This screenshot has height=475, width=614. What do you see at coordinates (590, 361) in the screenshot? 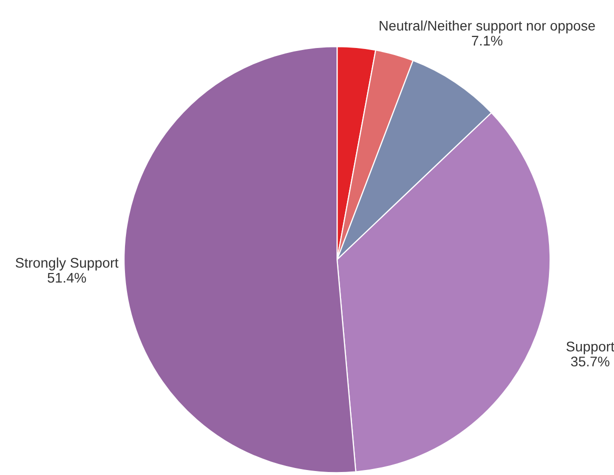
I see `data-label: 35.7%` at bounding box center [590, 361].